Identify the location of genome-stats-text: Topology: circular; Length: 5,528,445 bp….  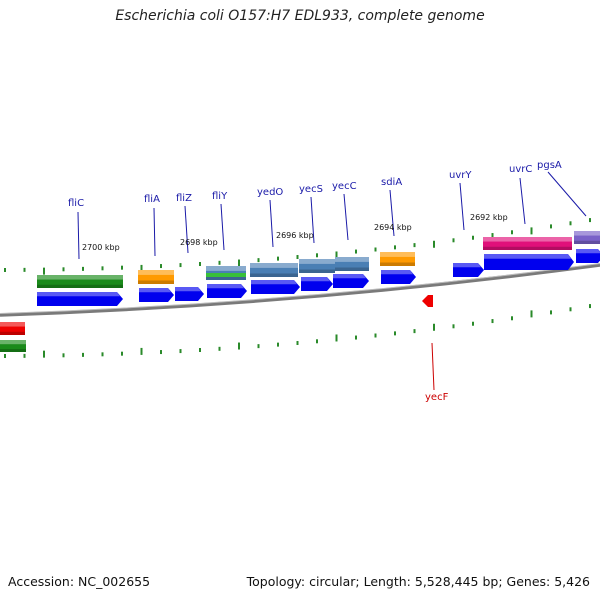
(418, 581).